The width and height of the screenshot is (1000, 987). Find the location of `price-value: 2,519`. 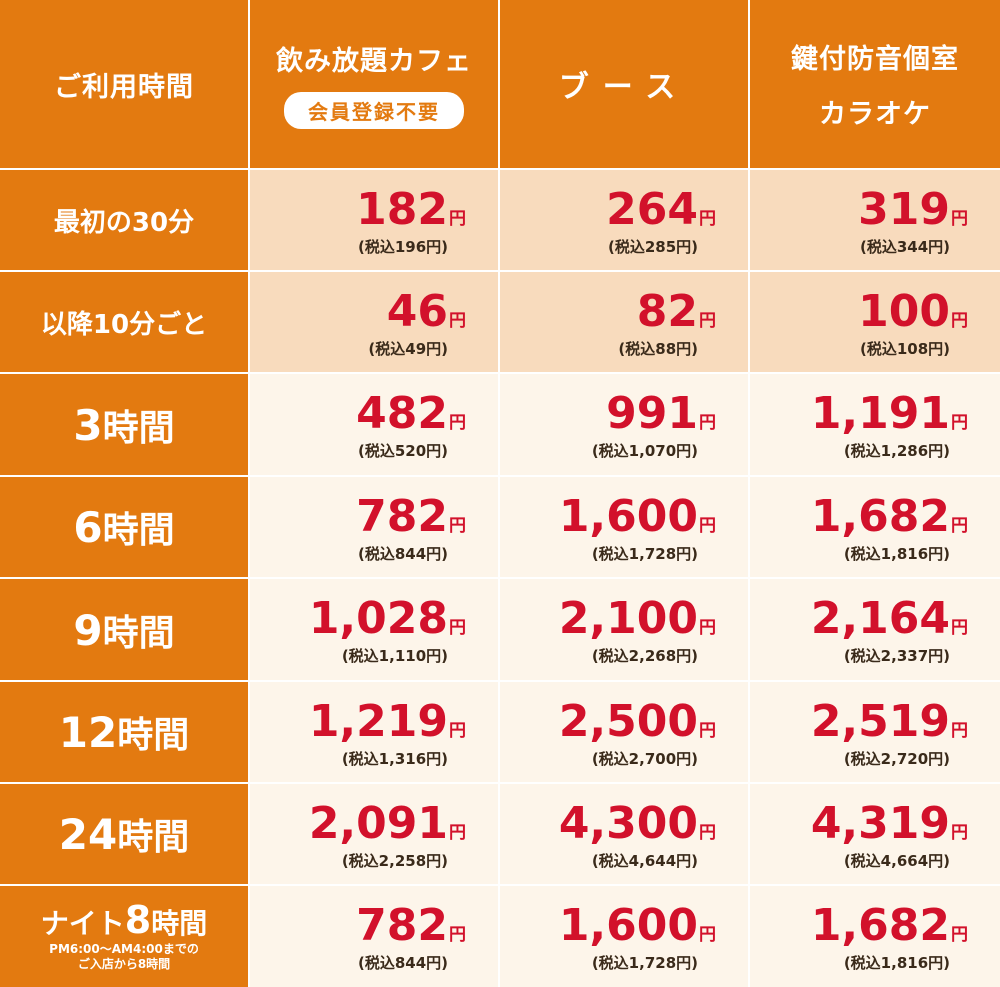

price-value: 2,519 is located at coordinates (880, 721).